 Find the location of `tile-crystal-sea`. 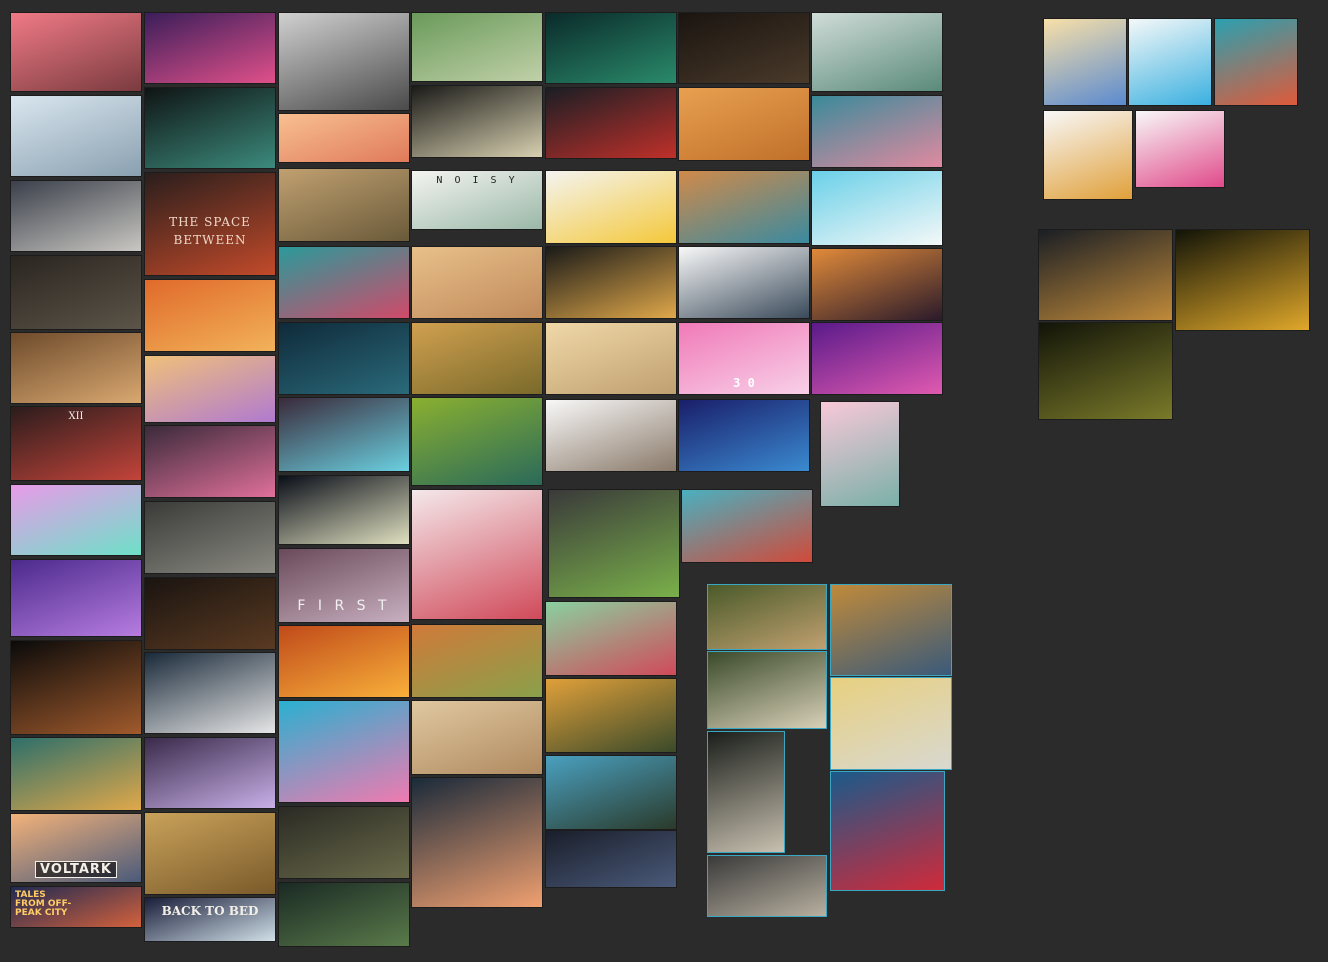

tile-crystal-sea is located at coordinates (344, 282).